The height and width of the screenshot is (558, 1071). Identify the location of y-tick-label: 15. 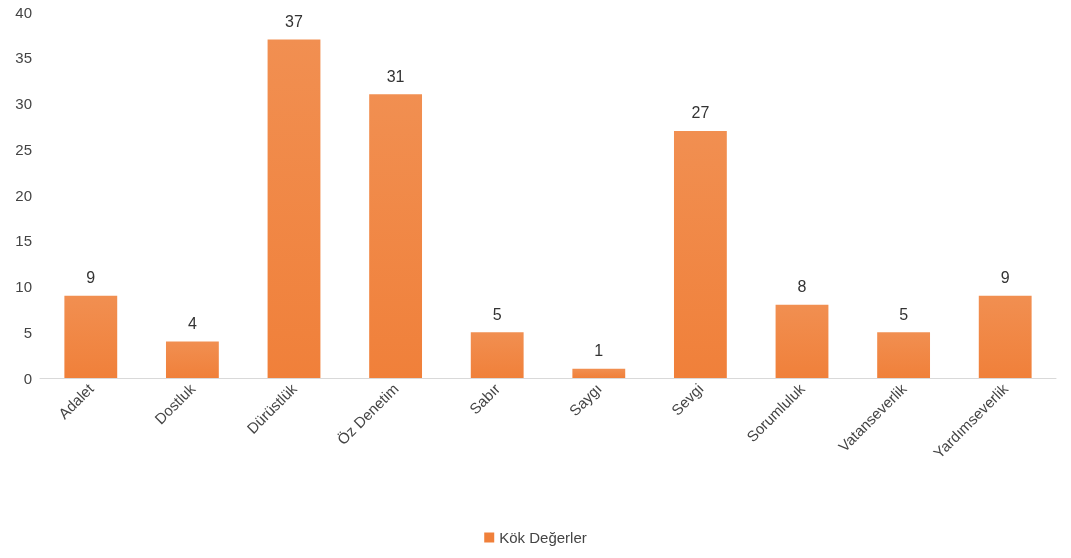
(23, 241).